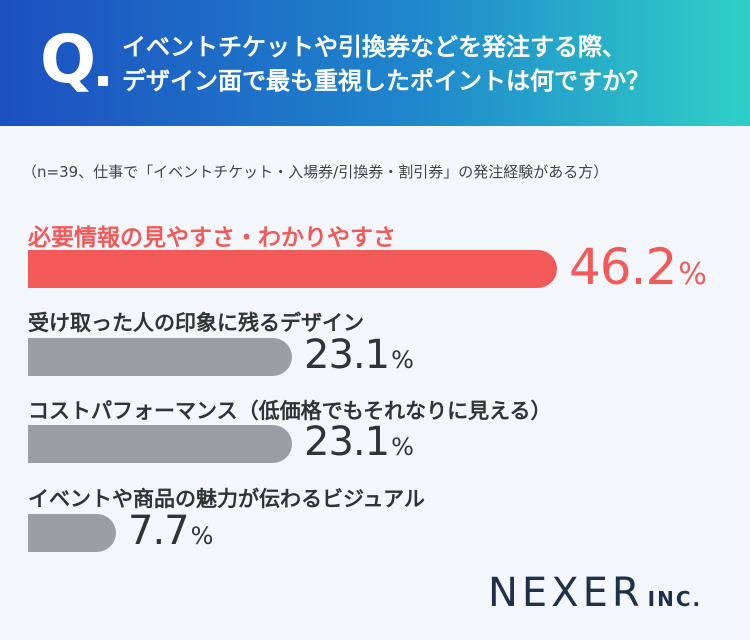 This screenshot has height=640, width=750. I want to click on value-label: 46.2%, so click(638, 267).